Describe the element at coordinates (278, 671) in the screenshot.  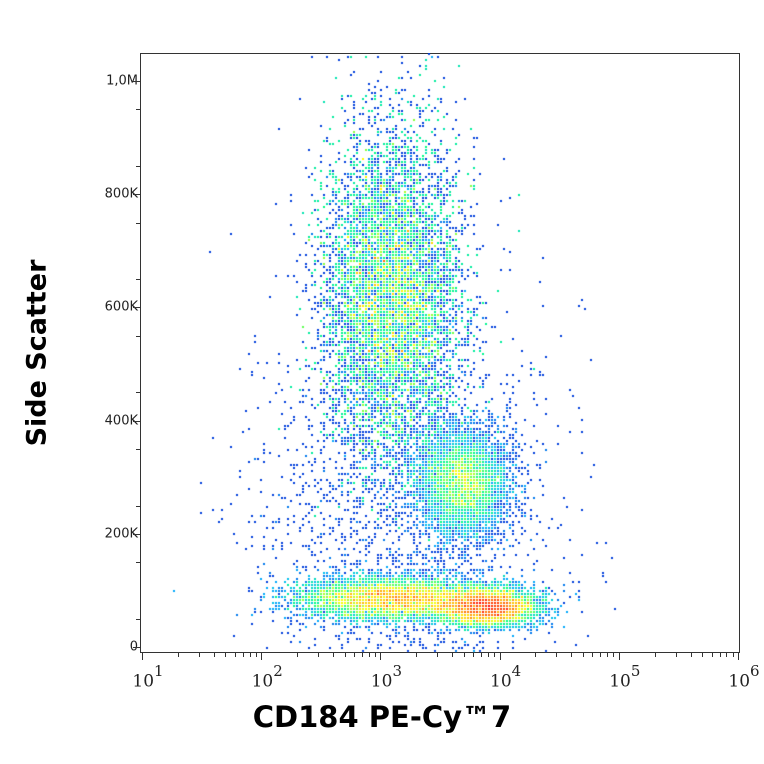
I see `x-tick-exponent: 2` at that location.